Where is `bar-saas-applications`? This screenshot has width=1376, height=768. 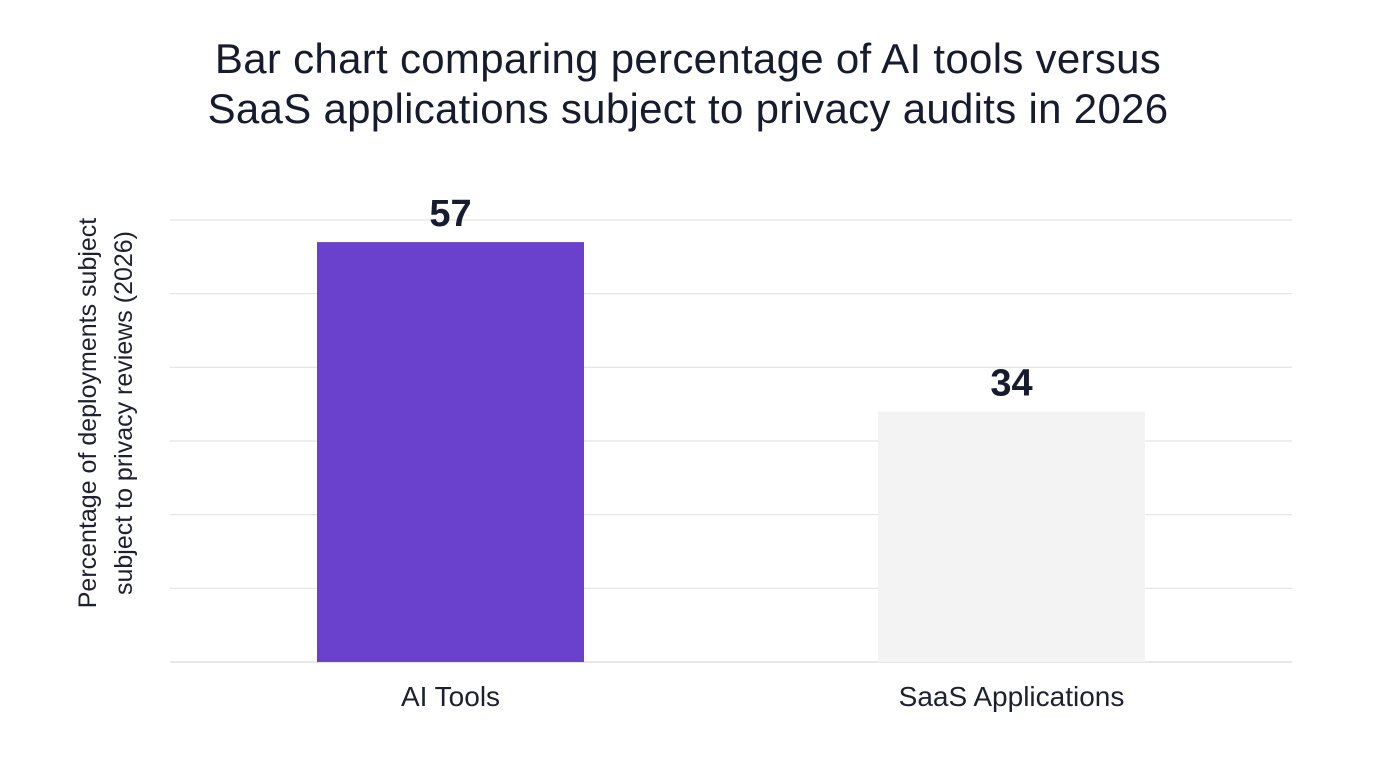 bar-saas-applications is located at coordinates (1011, 536).